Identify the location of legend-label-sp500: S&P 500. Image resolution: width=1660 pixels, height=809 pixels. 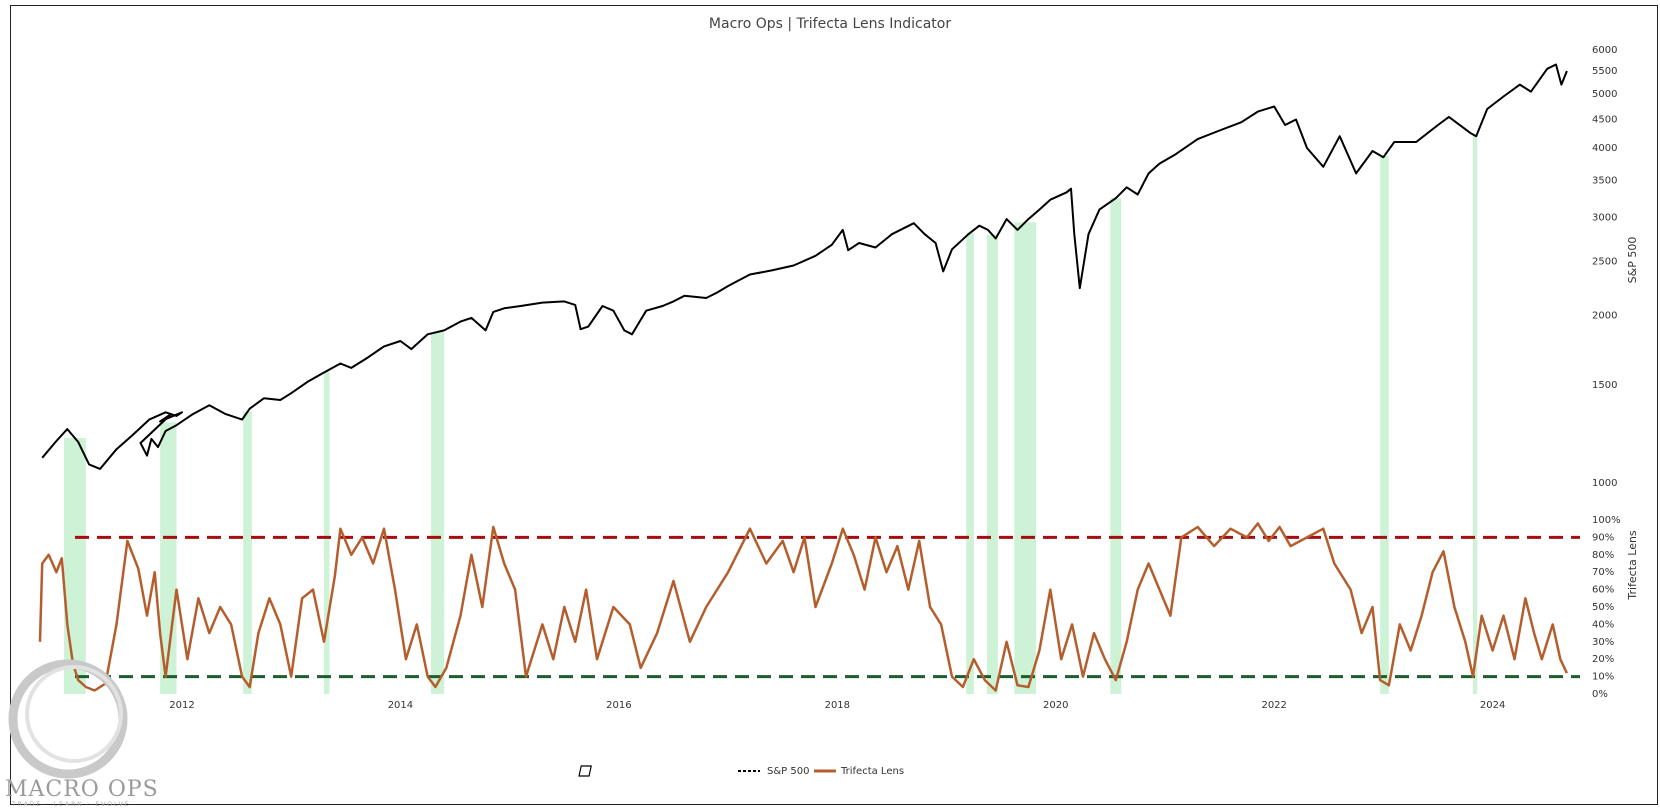
(788, 771).